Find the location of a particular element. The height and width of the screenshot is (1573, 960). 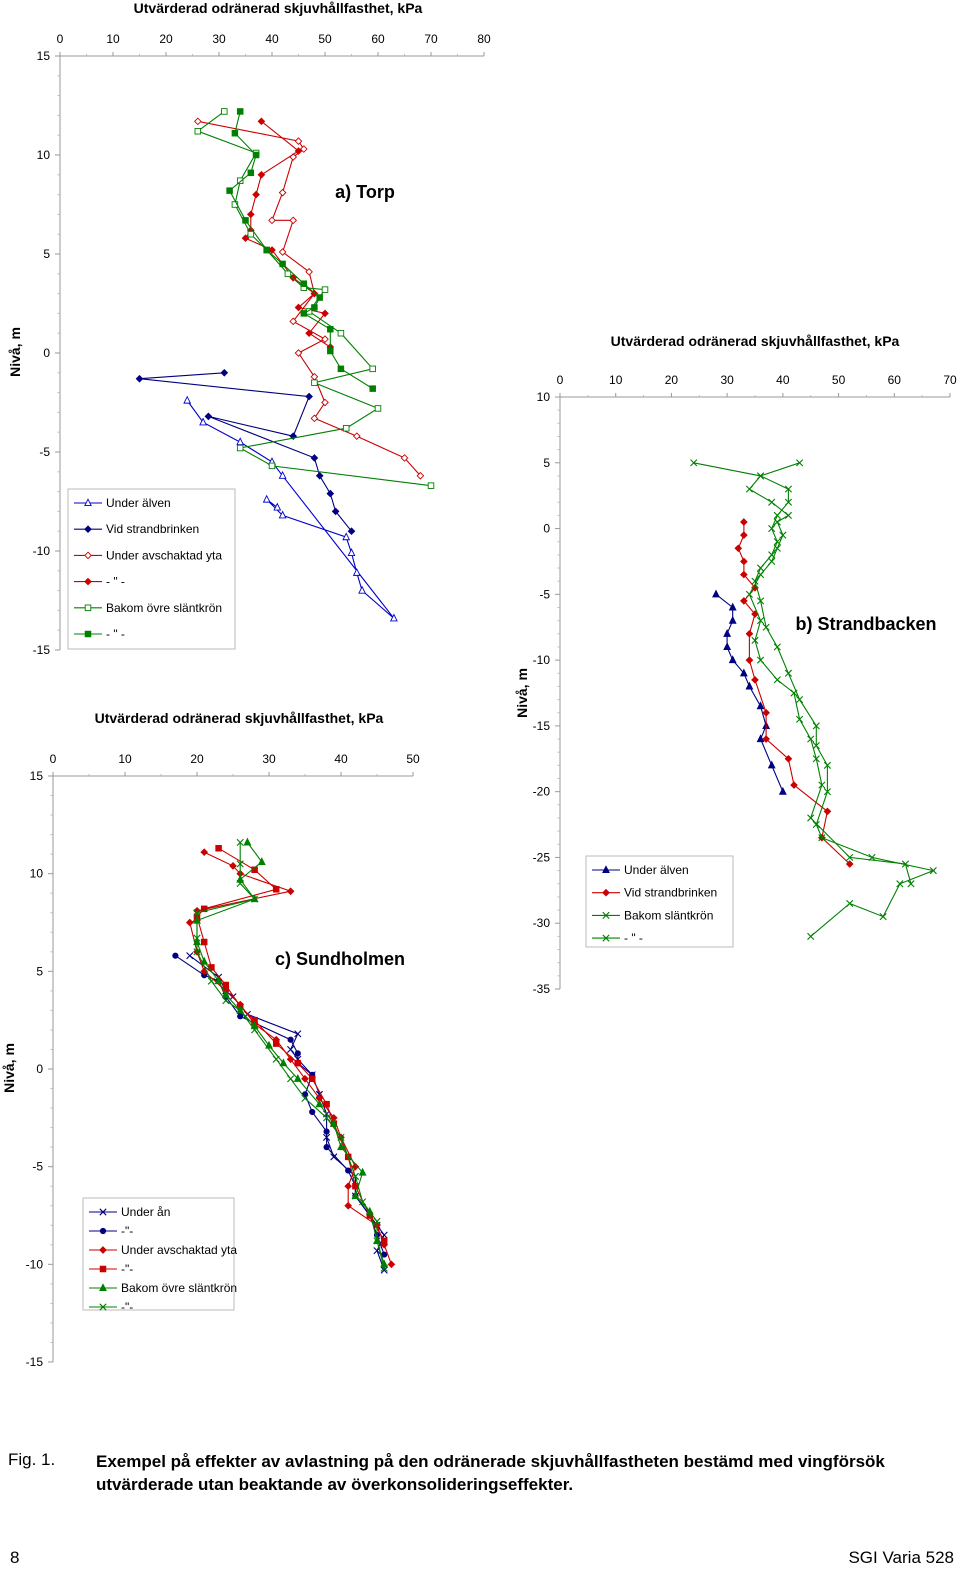

y-tick-label: 10 is located at coordinates (37, 874).